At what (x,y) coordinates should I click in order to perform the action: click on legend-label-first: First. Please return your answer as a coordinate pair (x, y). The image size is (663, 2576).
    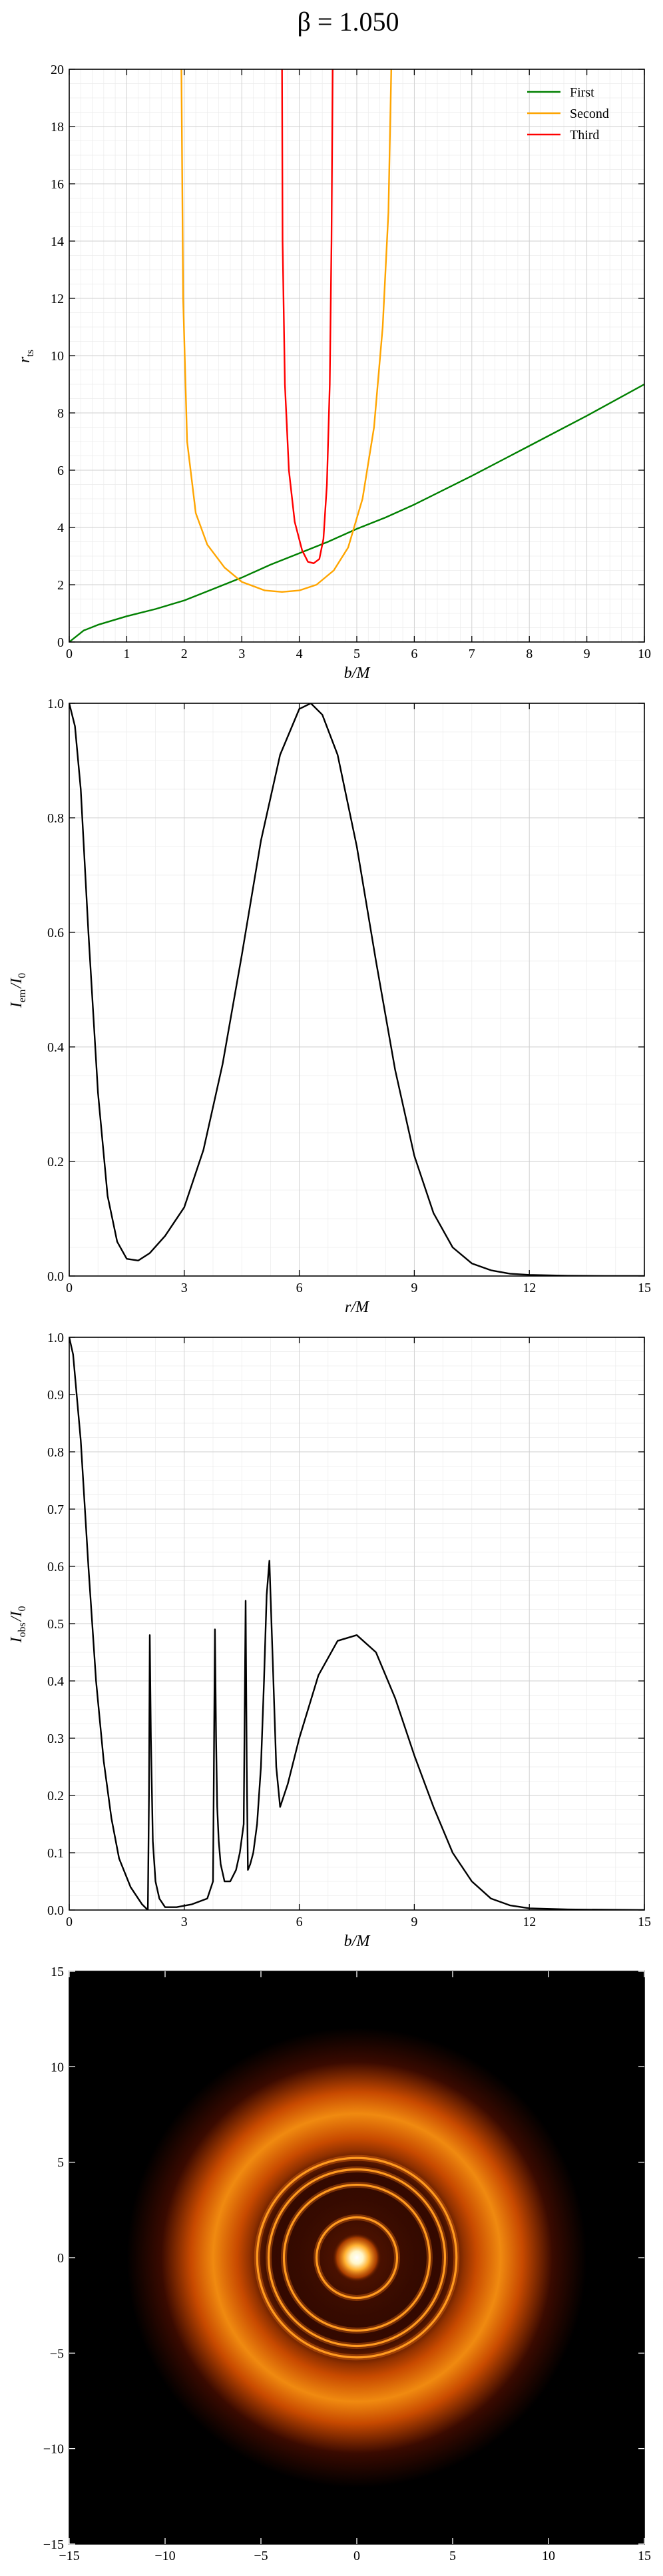
    Looking at the image, I should click on (582, 92).